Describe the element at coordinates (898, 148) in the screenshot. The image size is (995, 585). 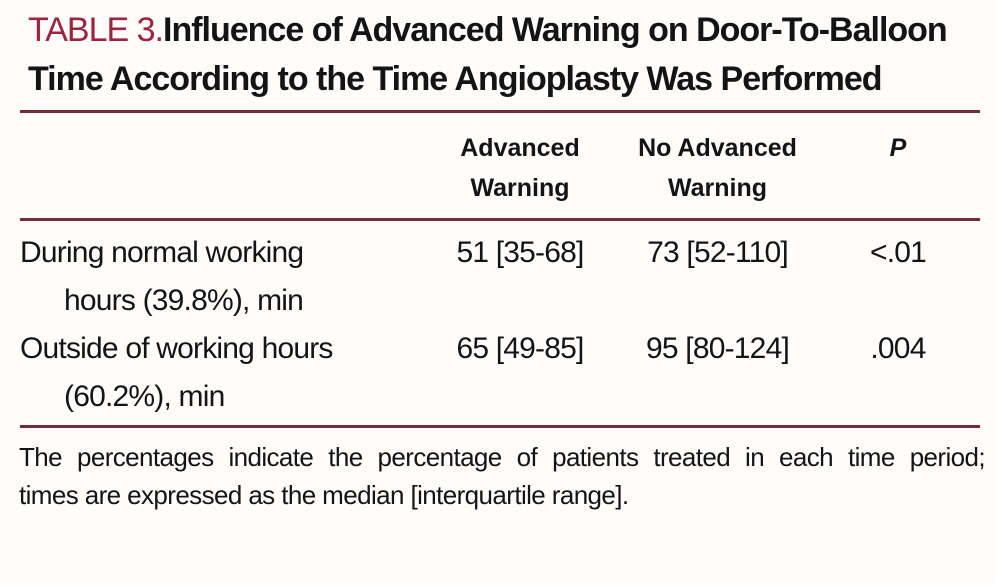
I see `header-p-value: P` at that location.